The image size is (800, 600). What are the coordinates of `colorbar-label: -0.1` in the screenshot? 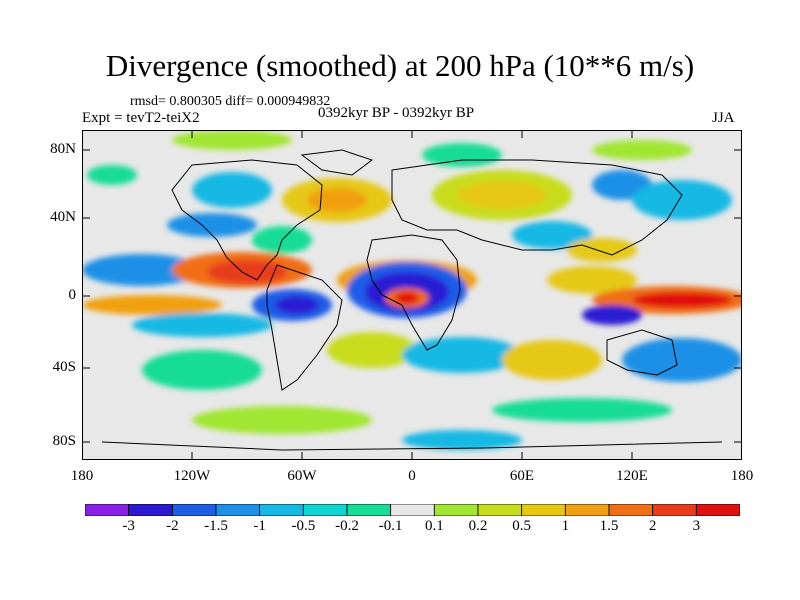 It's located at (390, 526).